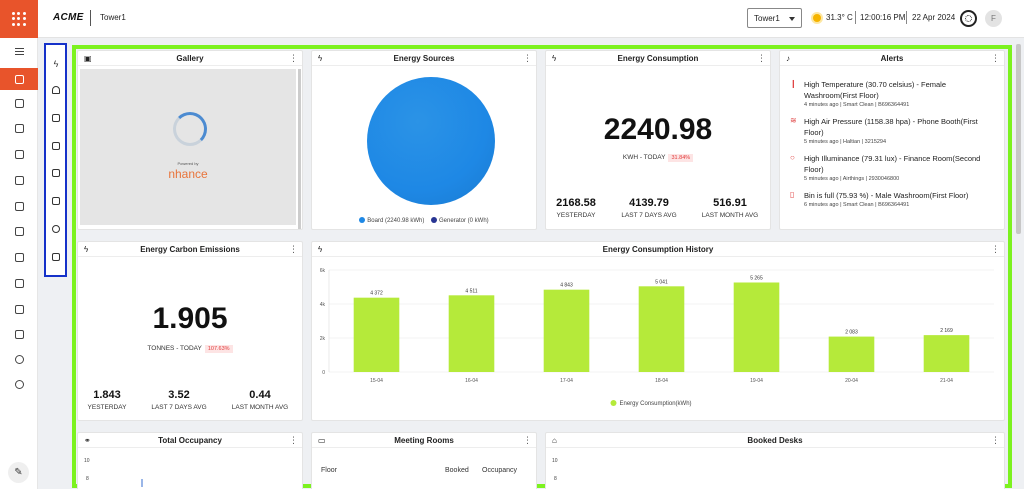 The width and height of the screenshot is (1024, 489). What do you see at coordinates (56, 201) in the screenshot?
I see `meeting-room-icon` at bounding box center [56, 201].